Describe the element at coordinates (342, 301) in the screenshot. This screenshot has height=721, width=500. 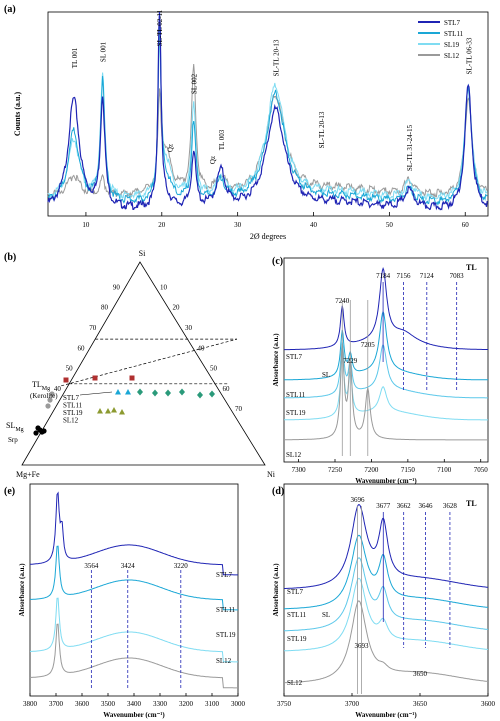
I see `panel-c-sl-value: 7240` at that location.